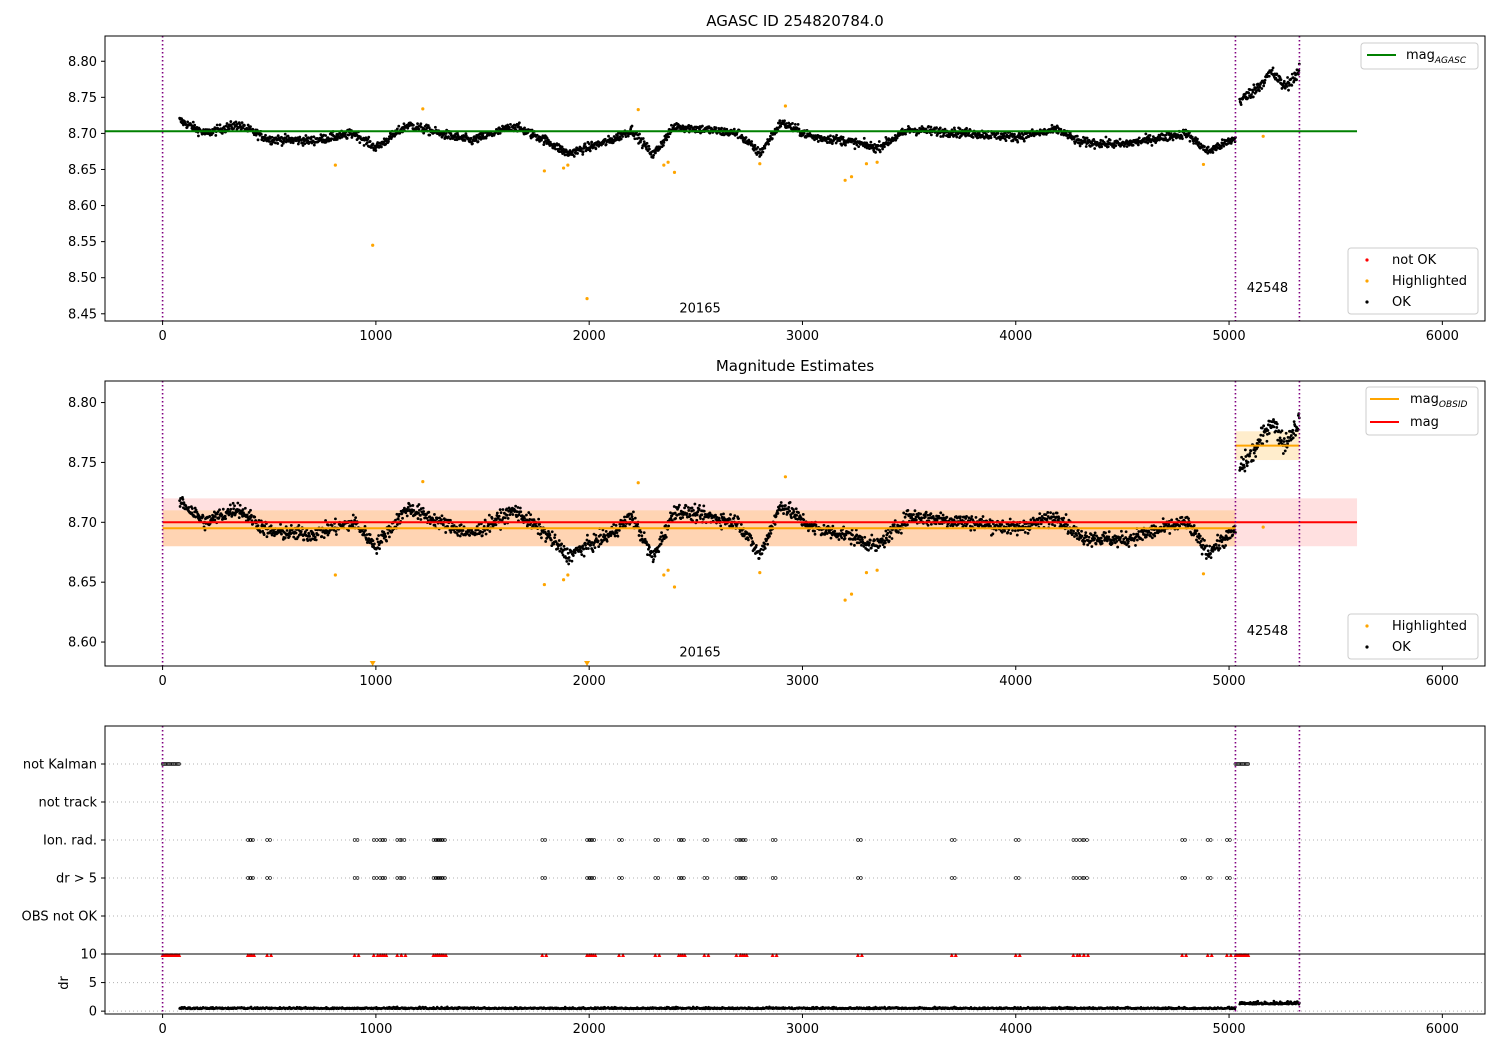  Describe the element at coordinates (1413, 281) in the screenshot. I see `agasc-legend-lower: not OK Highlighted OK` at that location.